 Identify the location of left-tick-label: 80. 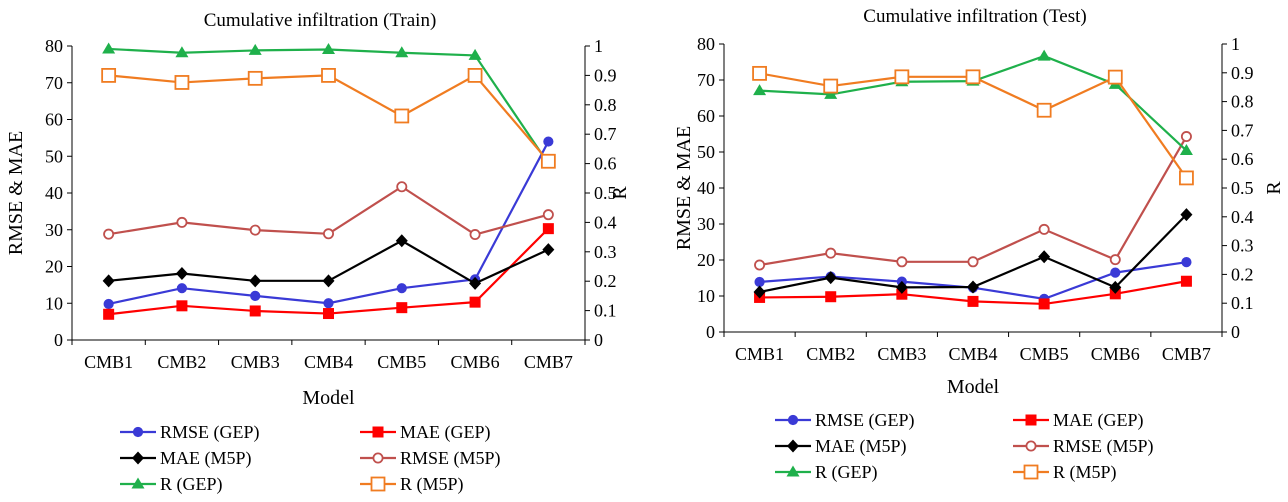
(54, 46).